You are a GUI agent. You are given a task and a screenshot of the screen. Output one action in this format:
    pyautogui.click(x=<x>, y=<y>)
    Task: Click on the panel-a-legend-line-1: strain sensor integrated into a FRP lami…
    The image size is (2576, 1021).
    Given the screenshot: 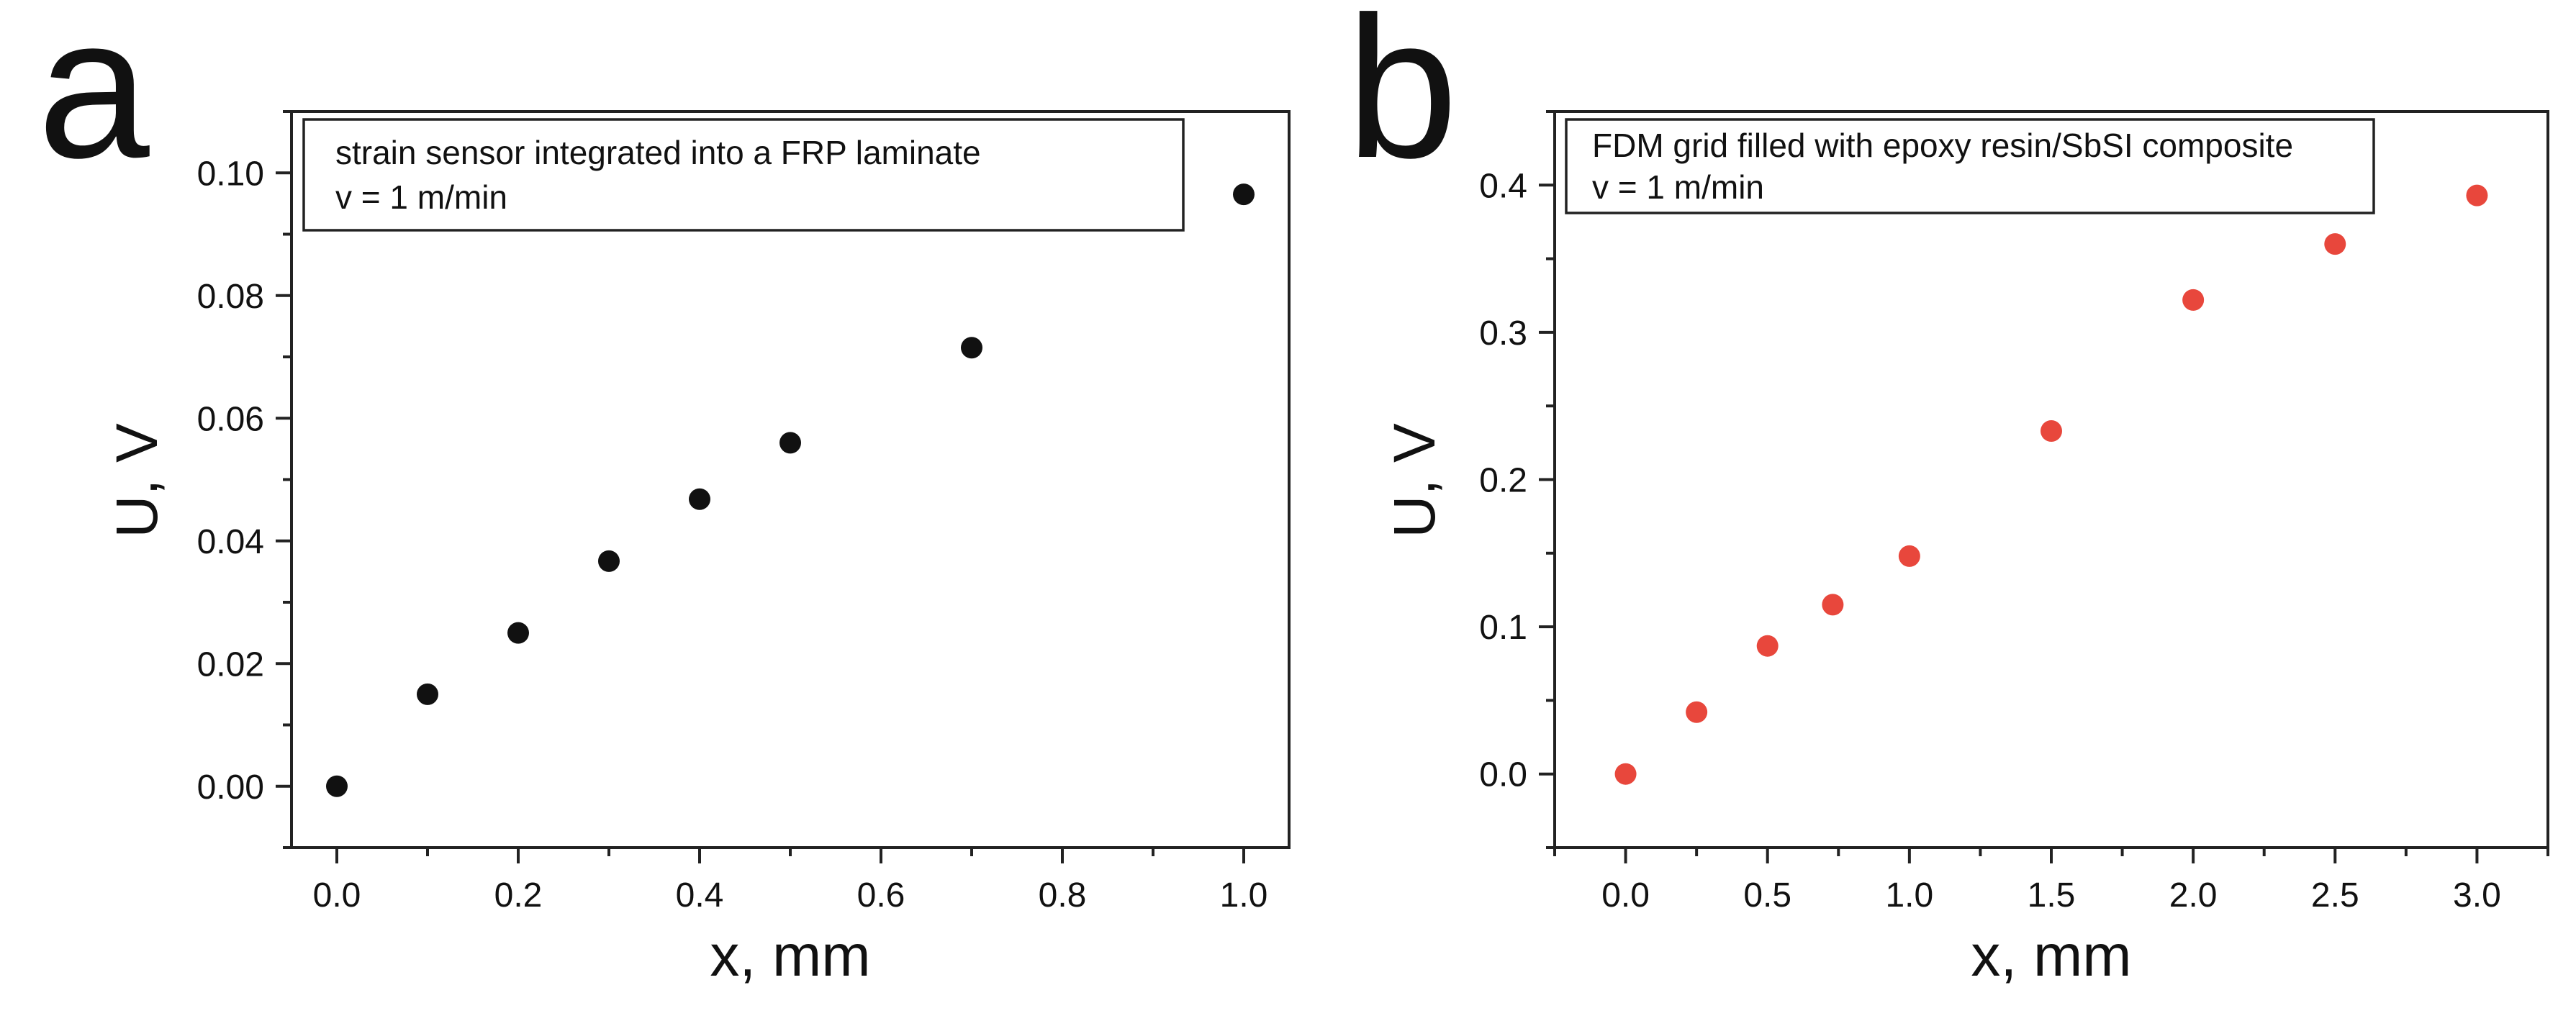 What is the action you would take?
    pyautogui.click(x=658, y=152)
    